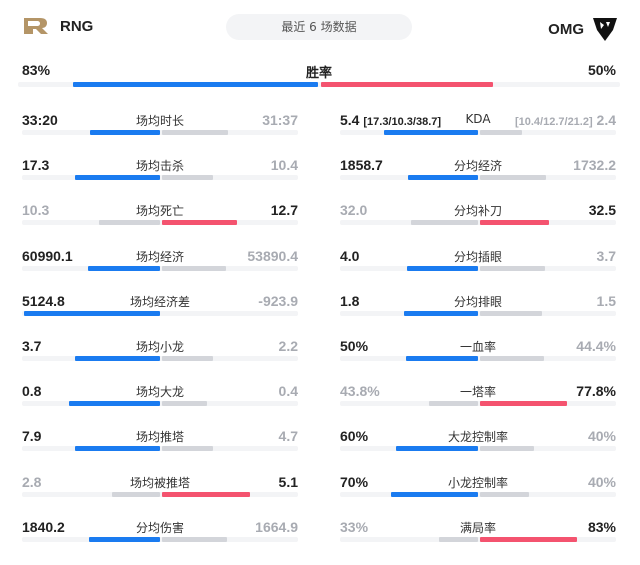 The height and width of the screenshot is (565, 640). Describe the element at coordinates (40, 120) in the screenshot. I see `left-value: 33:20` at that location.